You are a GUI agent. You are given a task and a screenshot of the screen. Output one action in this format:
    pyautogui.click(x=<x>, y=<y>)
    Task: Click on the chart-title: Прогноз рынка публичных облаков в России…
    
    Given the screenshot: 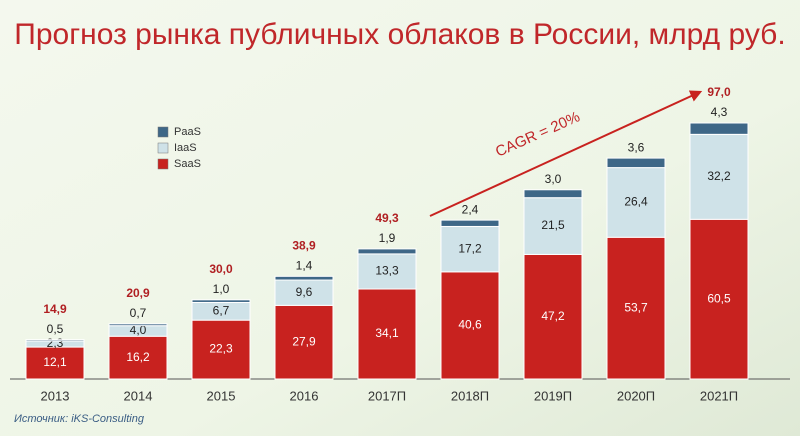 What is the action you would take?
    pyautogui.click(x=399, y=34)
    